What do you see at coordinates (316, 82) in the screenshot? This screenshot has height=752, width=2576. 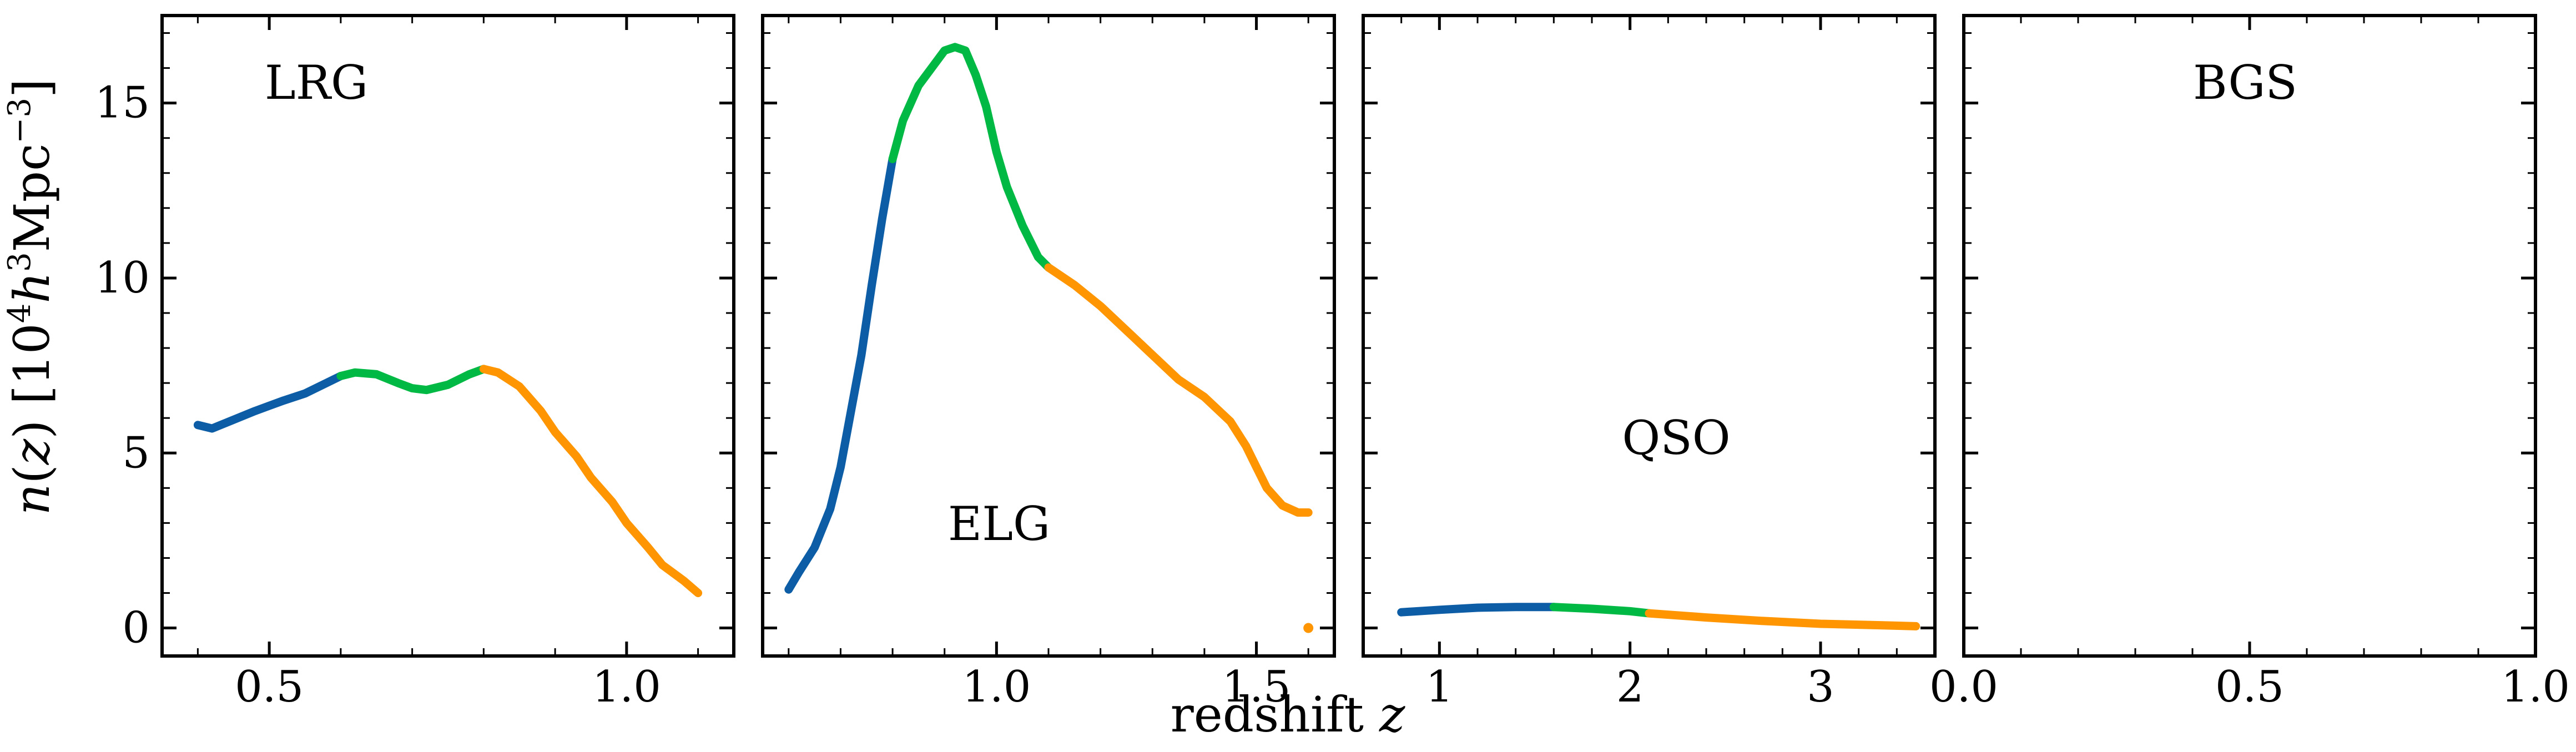 I see `panel-title-lrg: LRG` at bounding box center [316, 82].